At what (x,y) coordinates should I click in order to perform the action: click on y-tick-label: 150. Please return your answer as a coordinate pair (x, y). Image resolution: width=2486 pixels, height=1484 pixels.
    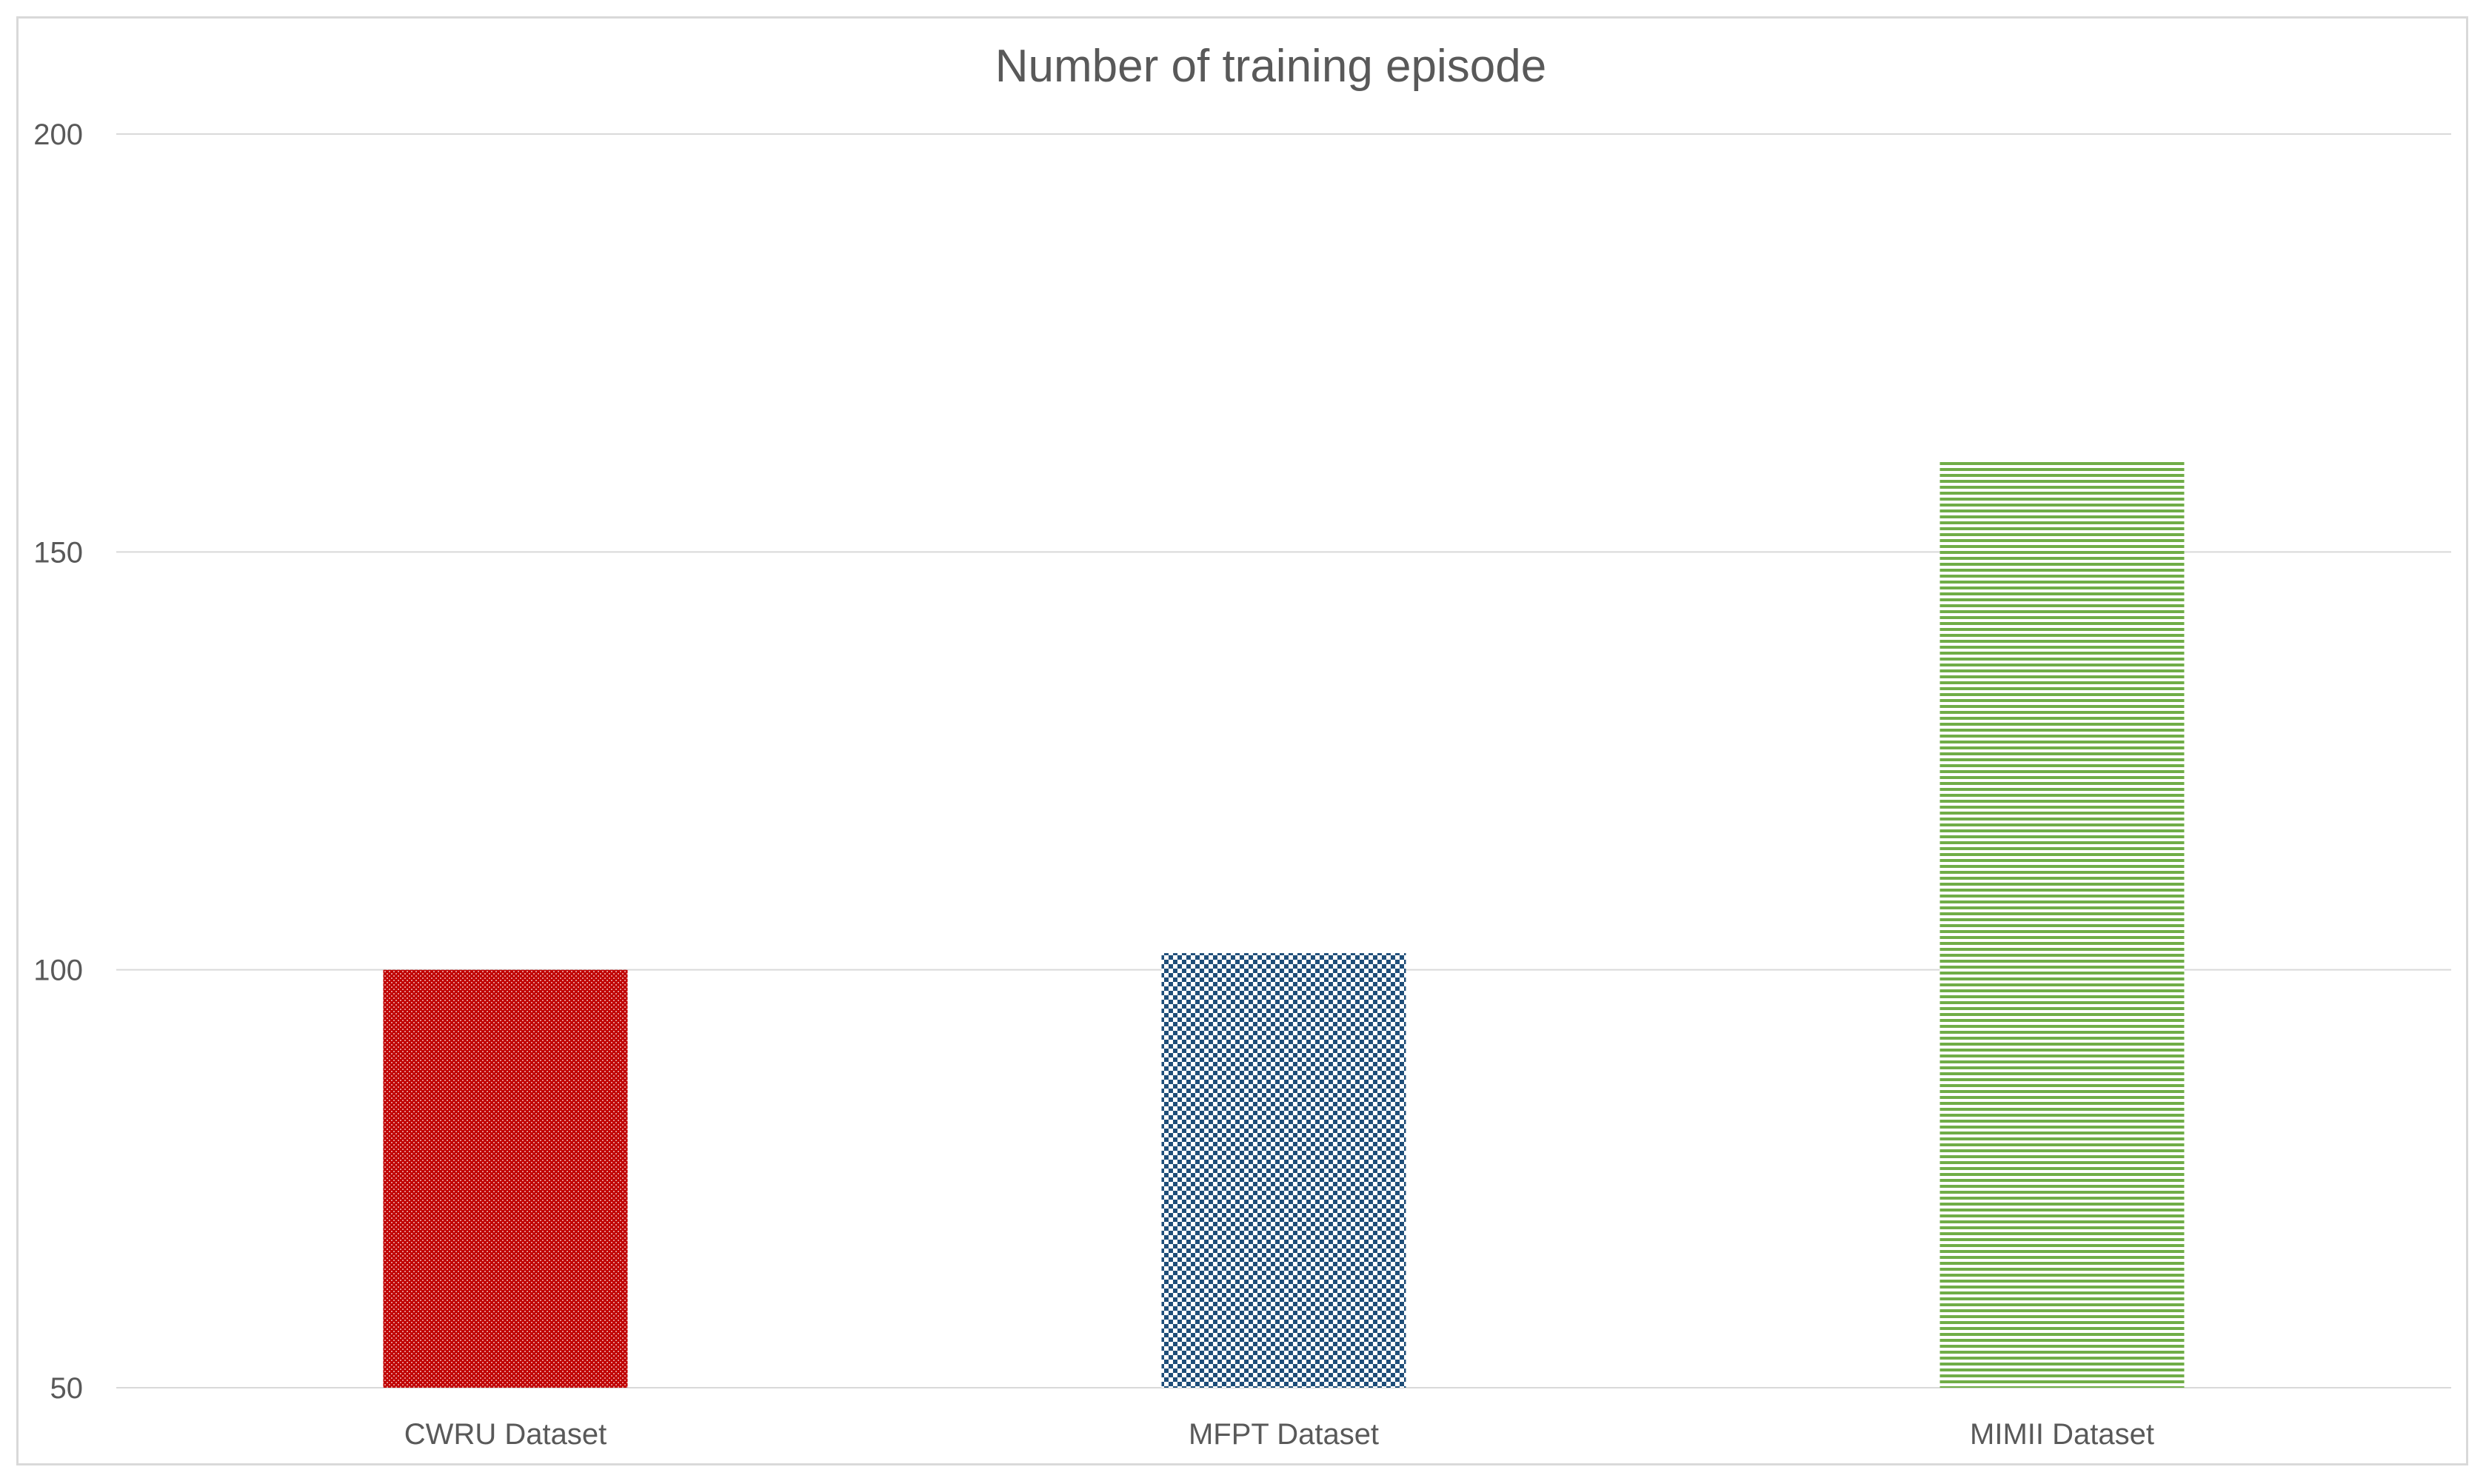
    Looking at the image, I should click on (58, 552).